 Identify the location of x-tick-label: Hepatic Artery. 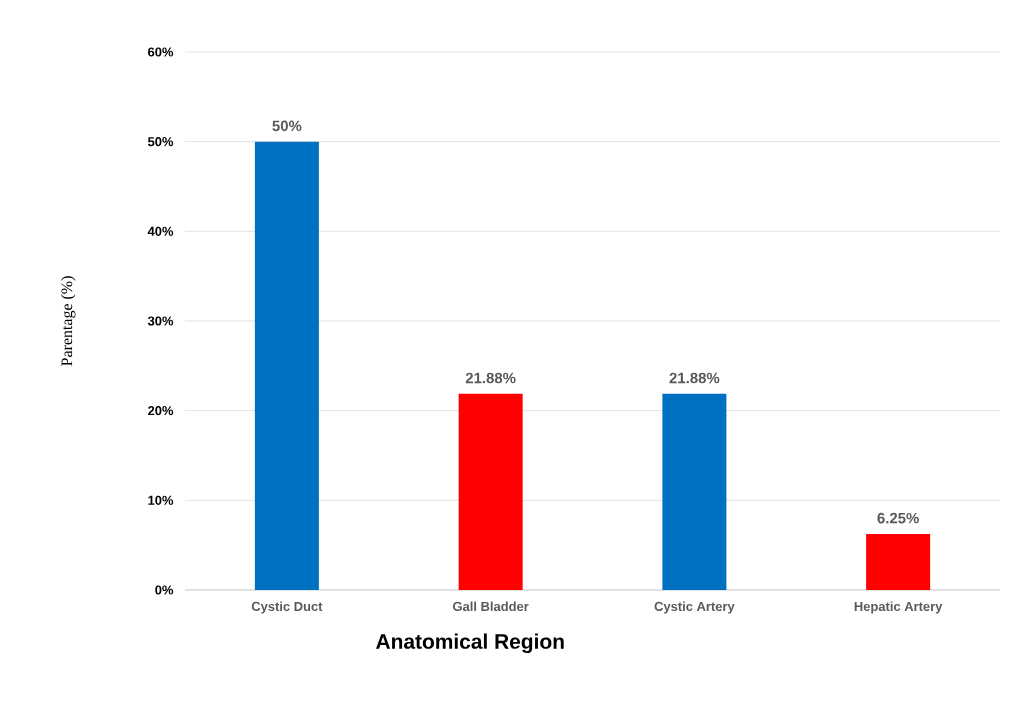
(898, 607).